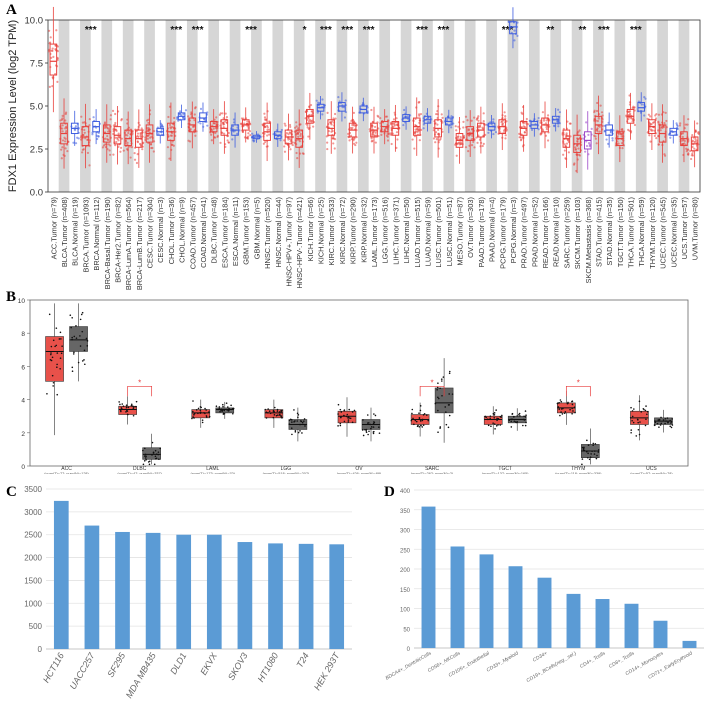  What do you see at coordinates (139, 473) in the screenshot?
I see `group-sublabel: (num(T)=47; num(N)=337)` at bounding box center [139, 473].